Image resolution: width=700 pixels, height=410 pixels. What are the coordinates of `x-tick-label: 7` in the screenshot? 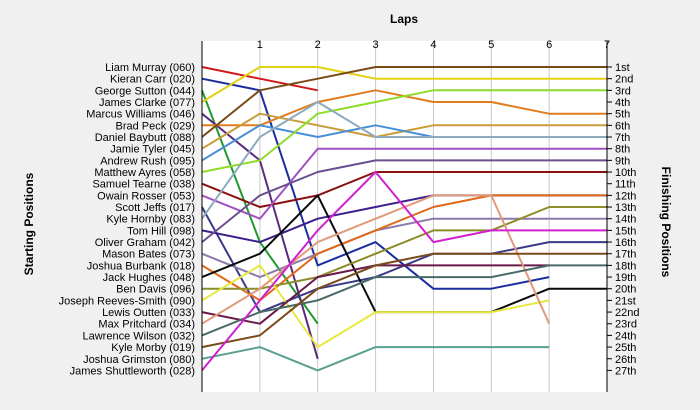 It's located at (607, 45).